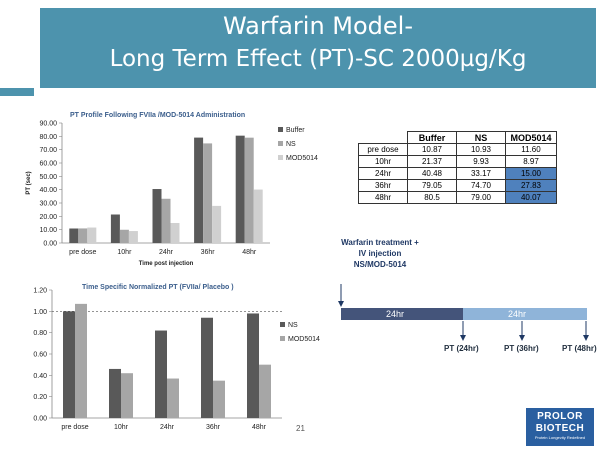 Image resolution: width=600 pixels, height=450 pixels. What do you see at coordinates (166, 252) in the screenshot?
I see `x-tick-label: 24hr` at bounding box center [166, 252].